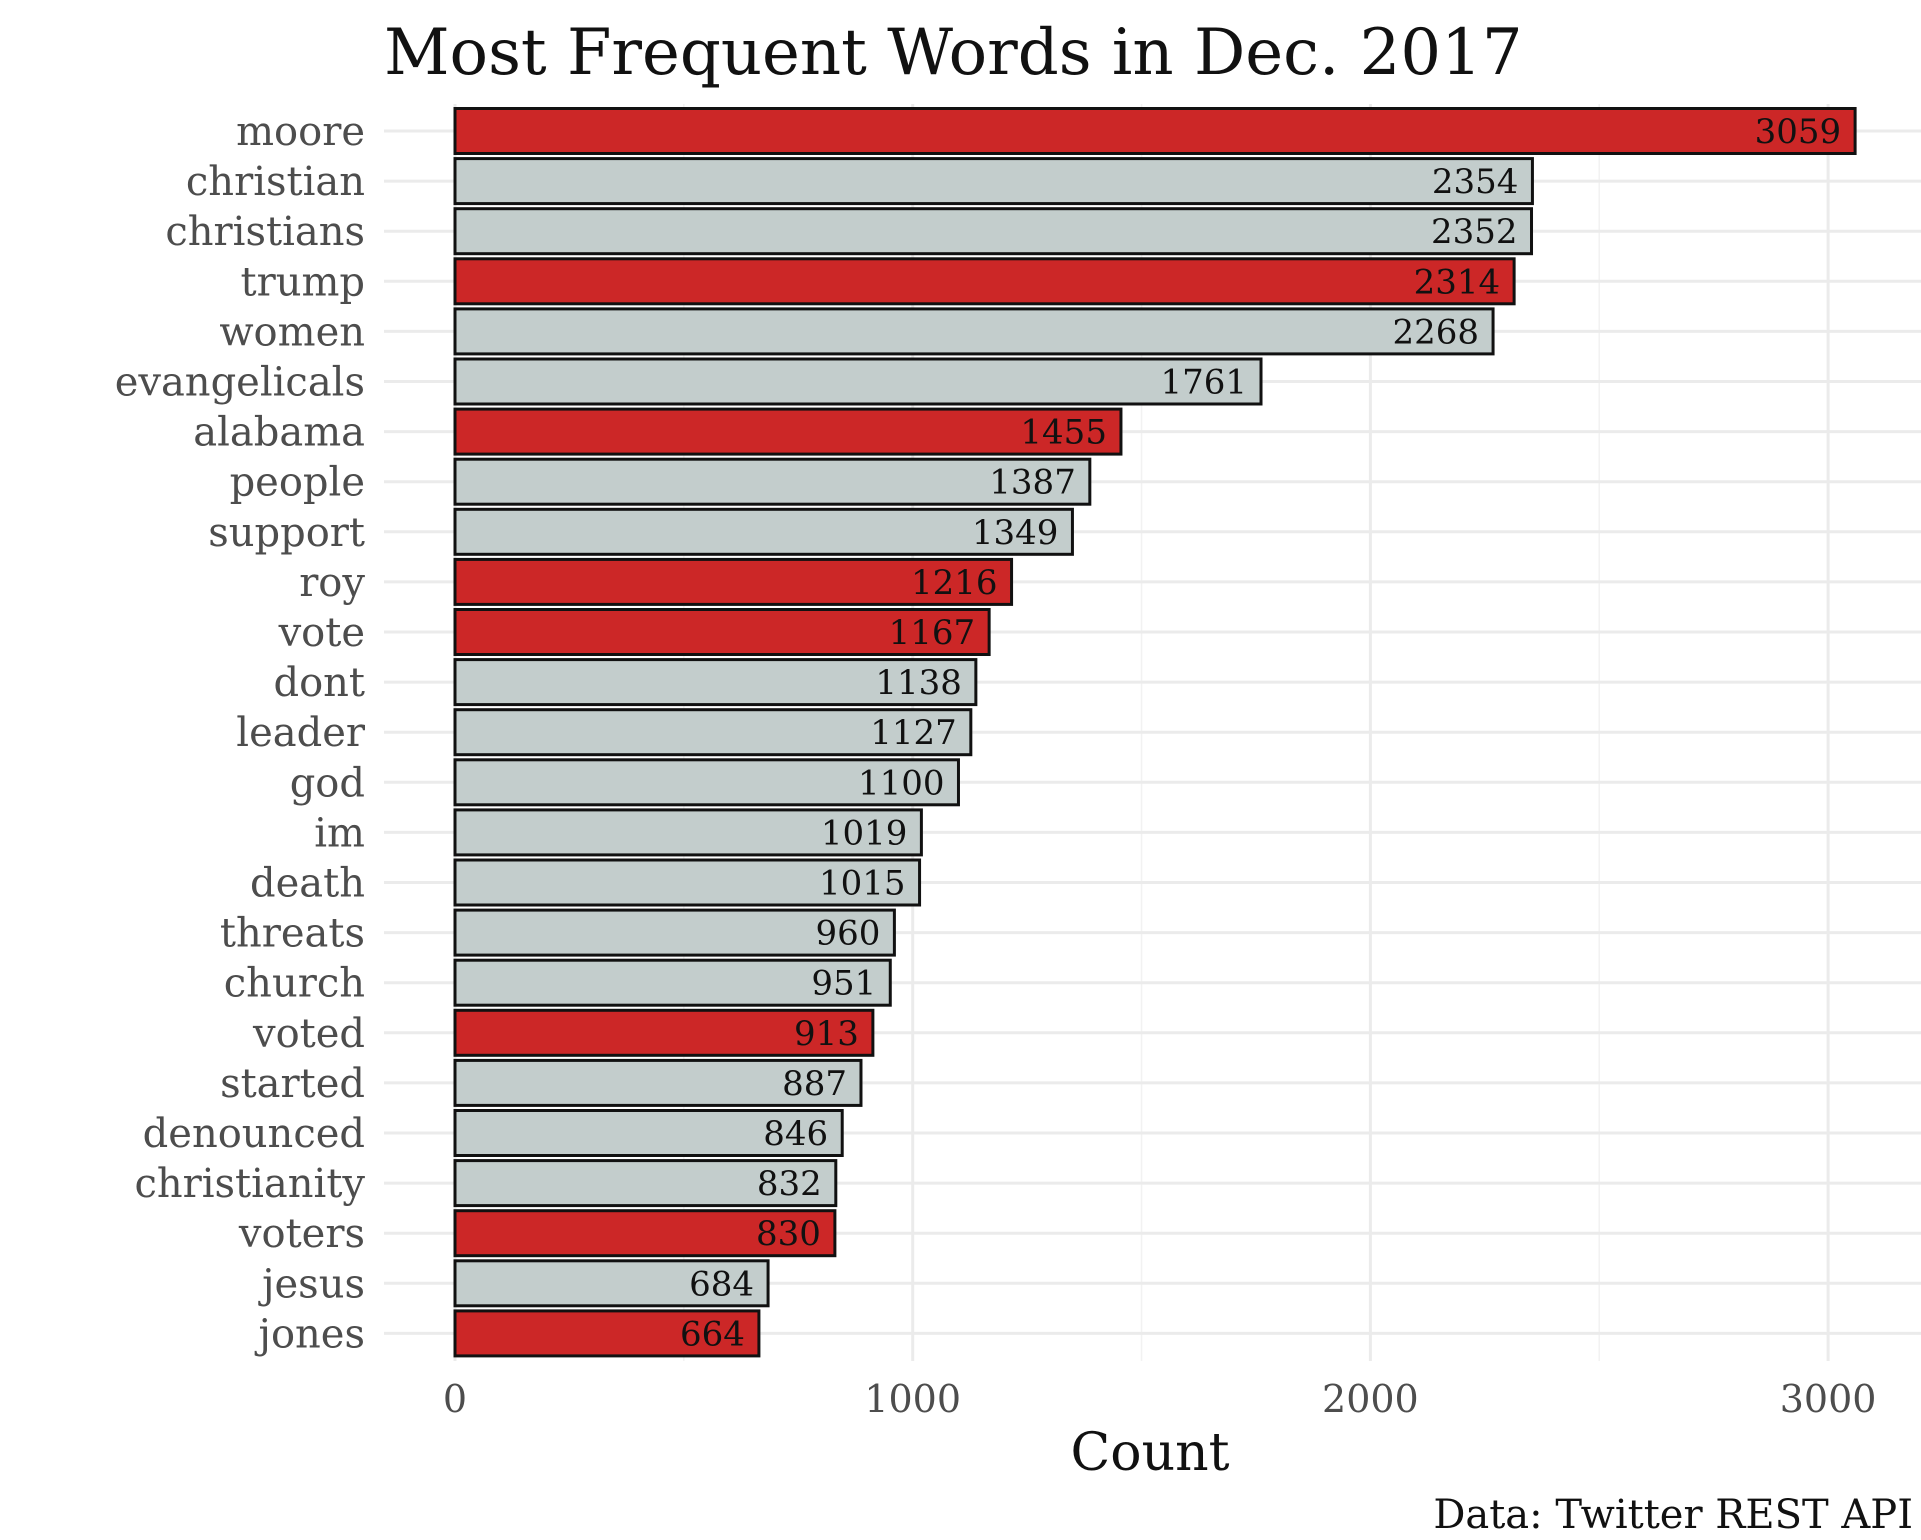 This screenshot has width=1921, height=1540. What do you see at coordinates (292, 332) in the screenshot?
I see `category-label-women: women` at bounding box center [292, 332].